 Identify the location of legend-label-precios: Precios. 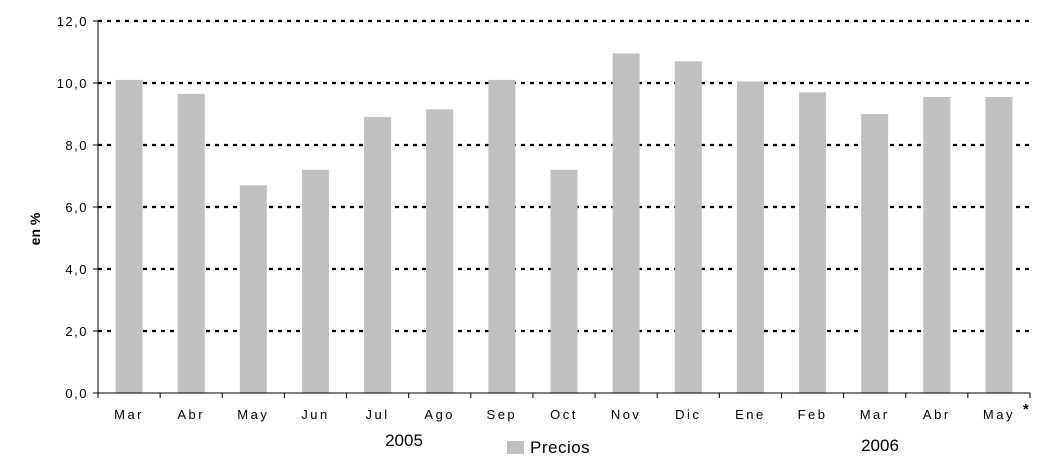
(560, 447).